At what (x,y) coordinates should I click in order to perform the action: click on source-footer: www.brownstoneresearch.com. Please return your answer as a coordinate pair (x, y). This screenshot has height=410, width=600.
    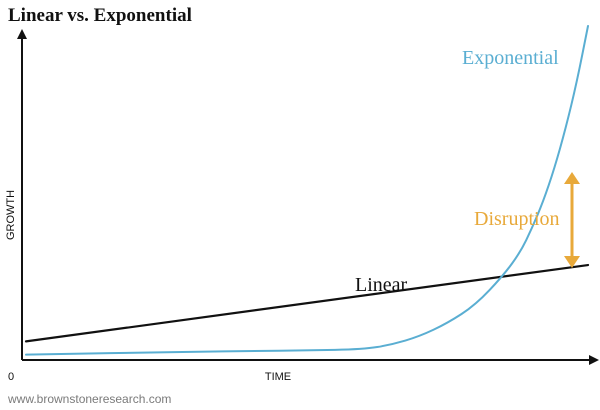
    Looking at the image, I should click on (89, 399).